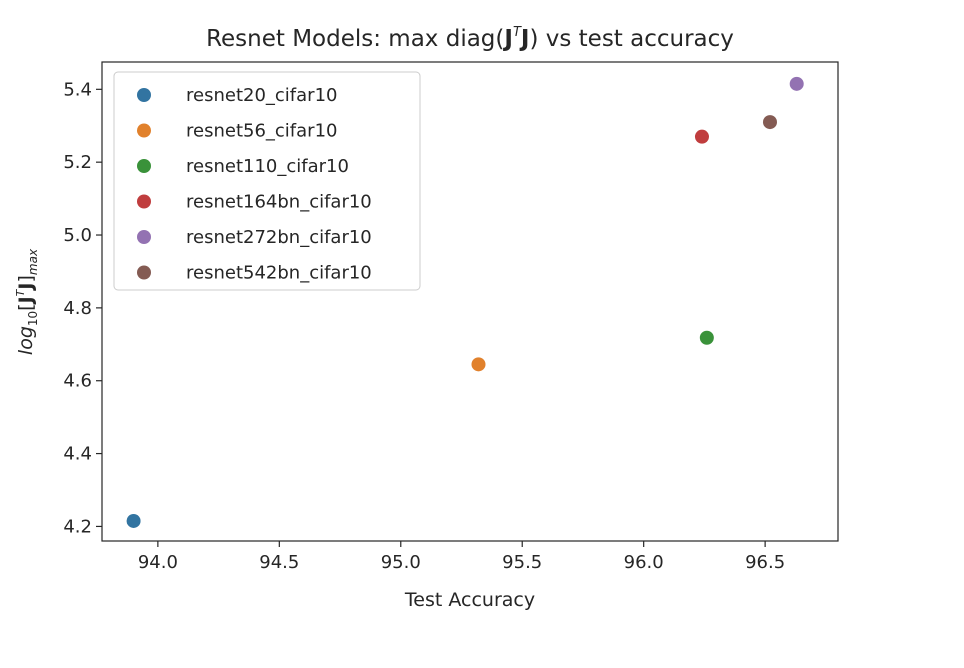 The height and width of the screenshot is (668, 964). Describe the element at coordinates (261, 95) in the screenshot. I see `legend-label: resnet20_cifar10` at that location.